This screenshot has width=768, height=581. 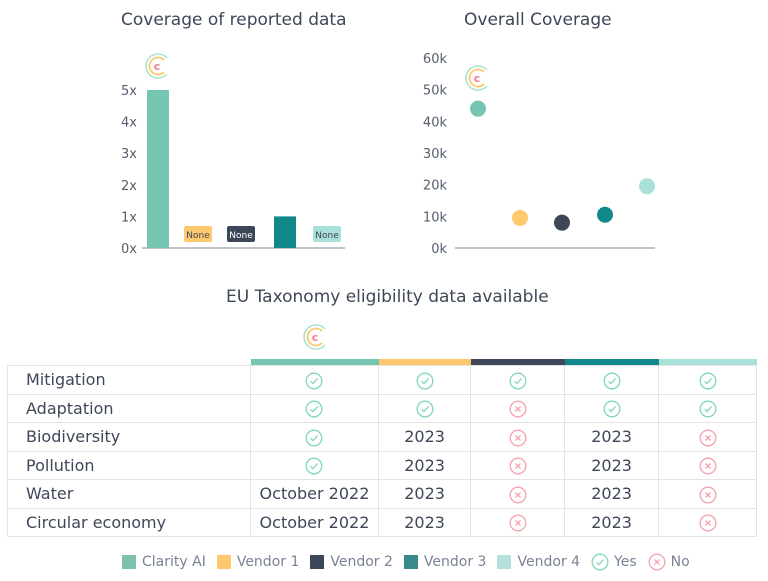 What do you see at coordinates (549, 562) in the screenshot?
I see `legend-label: Vendor 4` at bounding box center [549, 562].